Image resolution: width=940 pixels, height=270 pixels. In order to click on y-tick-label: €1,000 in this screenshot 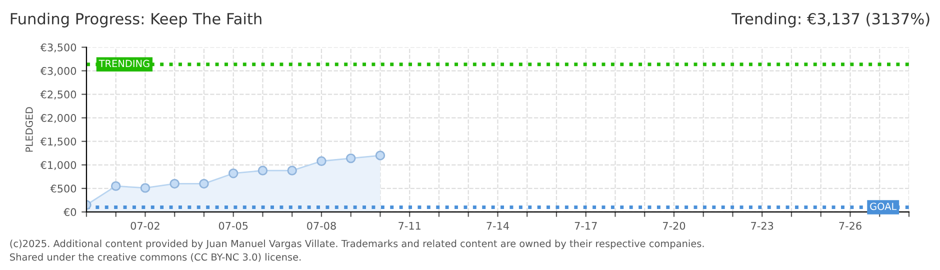, I will do `click(58, 165)`.